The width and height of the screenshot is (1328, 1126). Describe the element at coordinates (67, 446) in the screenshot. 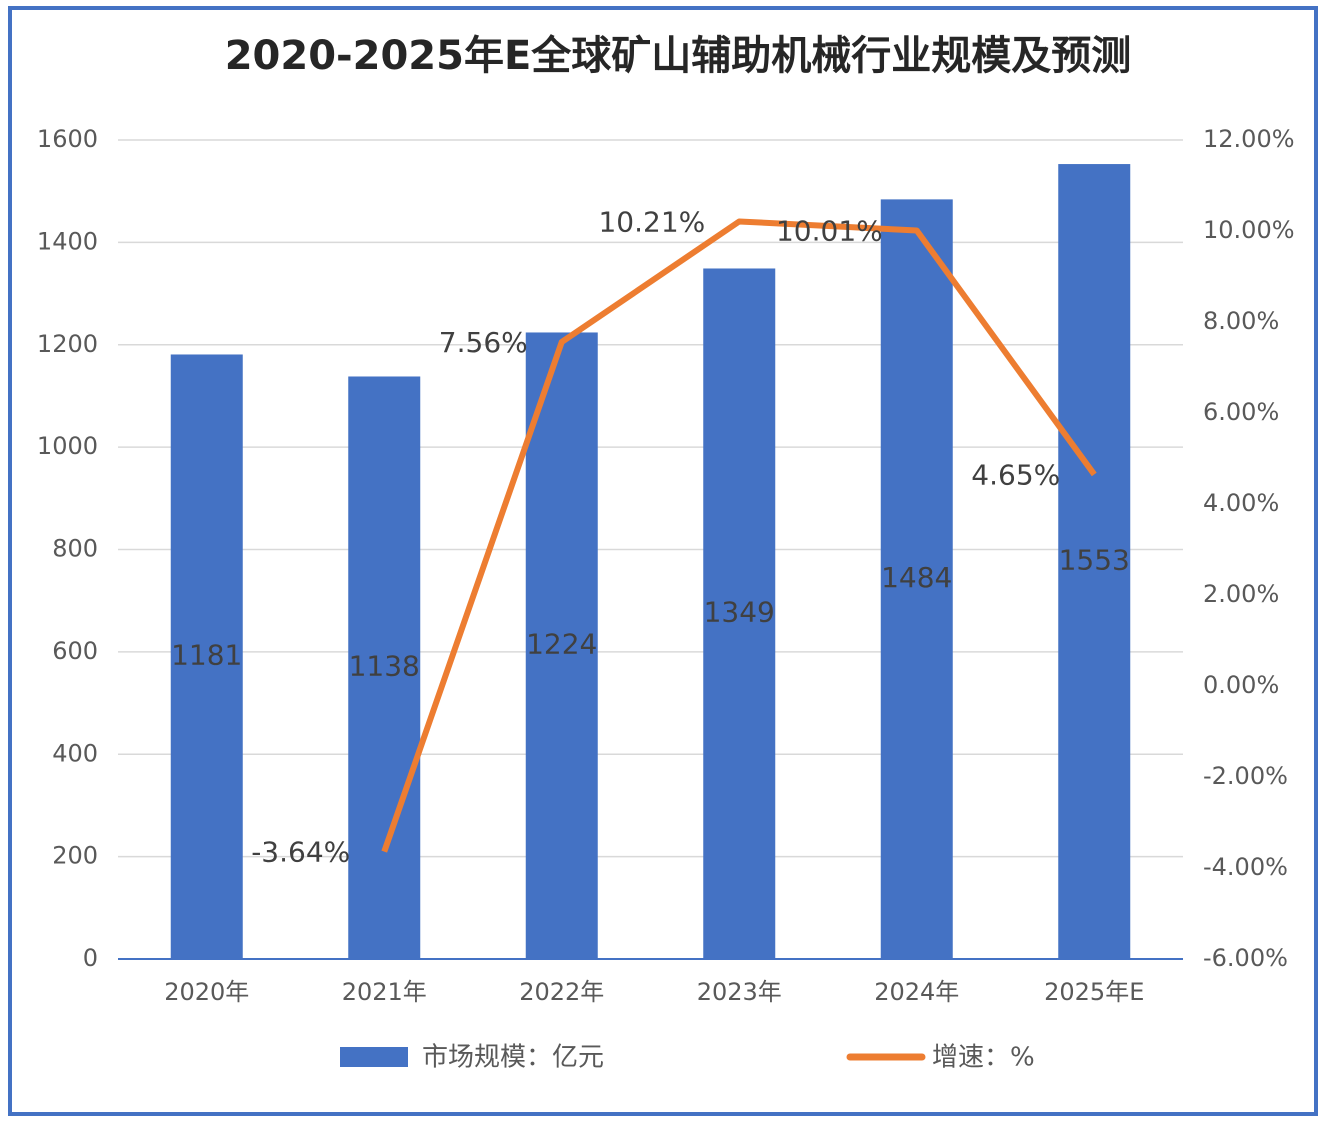

I see `y-tick-label: 1000` at that location.